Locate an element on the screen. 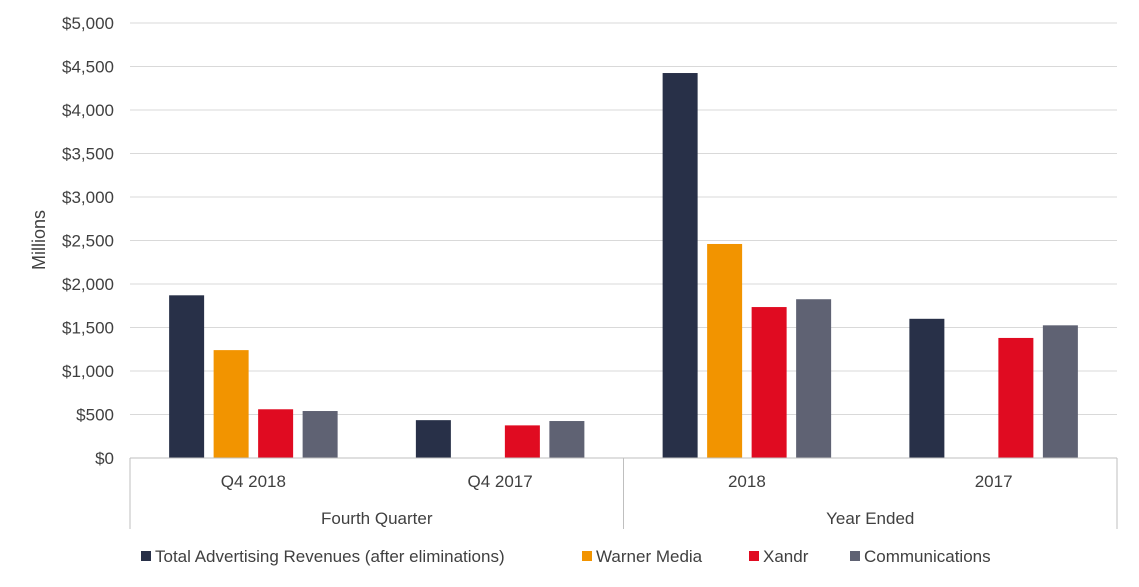 The width and height of the screenshot is (1139, 587). y-tick-label: $5,000 is located at coordinates (88, 23).